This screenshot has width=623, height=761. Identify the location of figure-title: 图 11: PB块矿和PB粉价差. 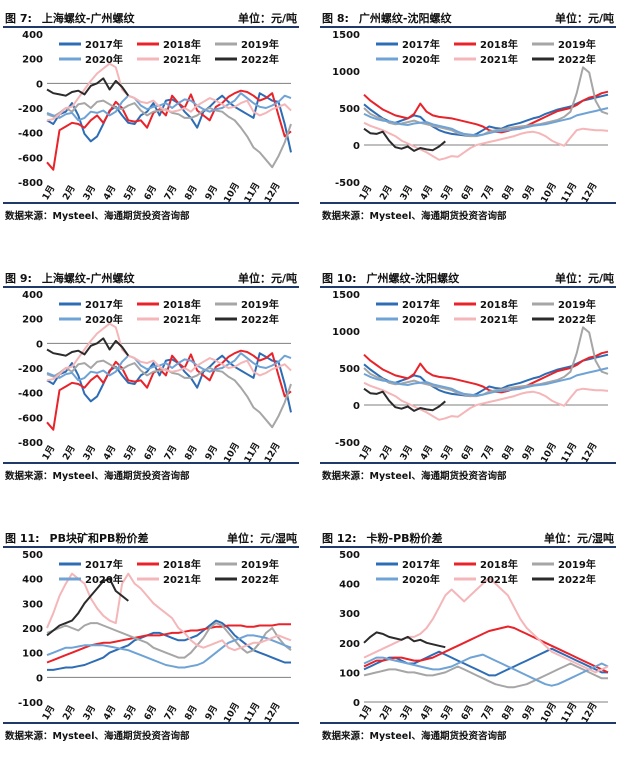
(77, 538).